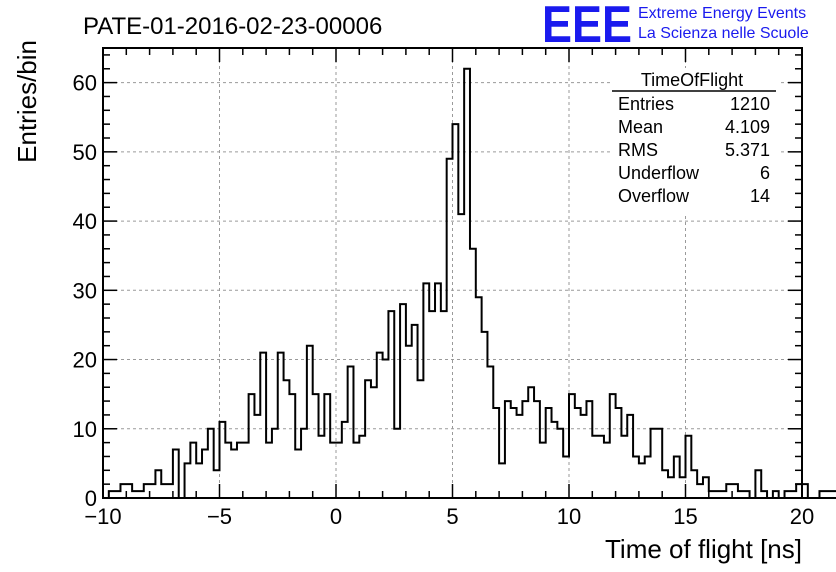  I want to click on chart-title: PATE-01-2016-02-23-00006, so click(232, 26).